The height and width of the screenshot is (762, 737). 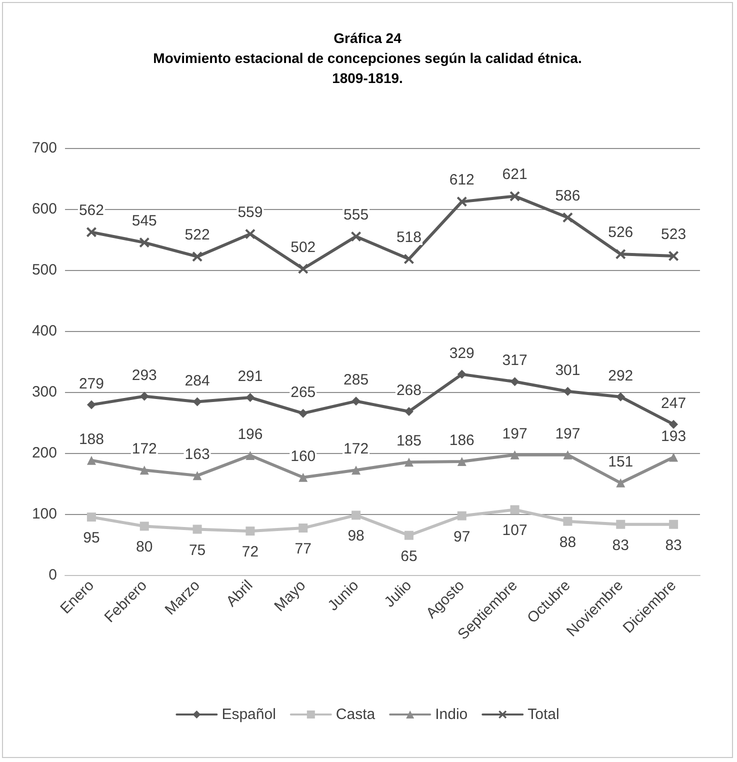 I want to click on data-label: 196, so click(x=250, y=434).